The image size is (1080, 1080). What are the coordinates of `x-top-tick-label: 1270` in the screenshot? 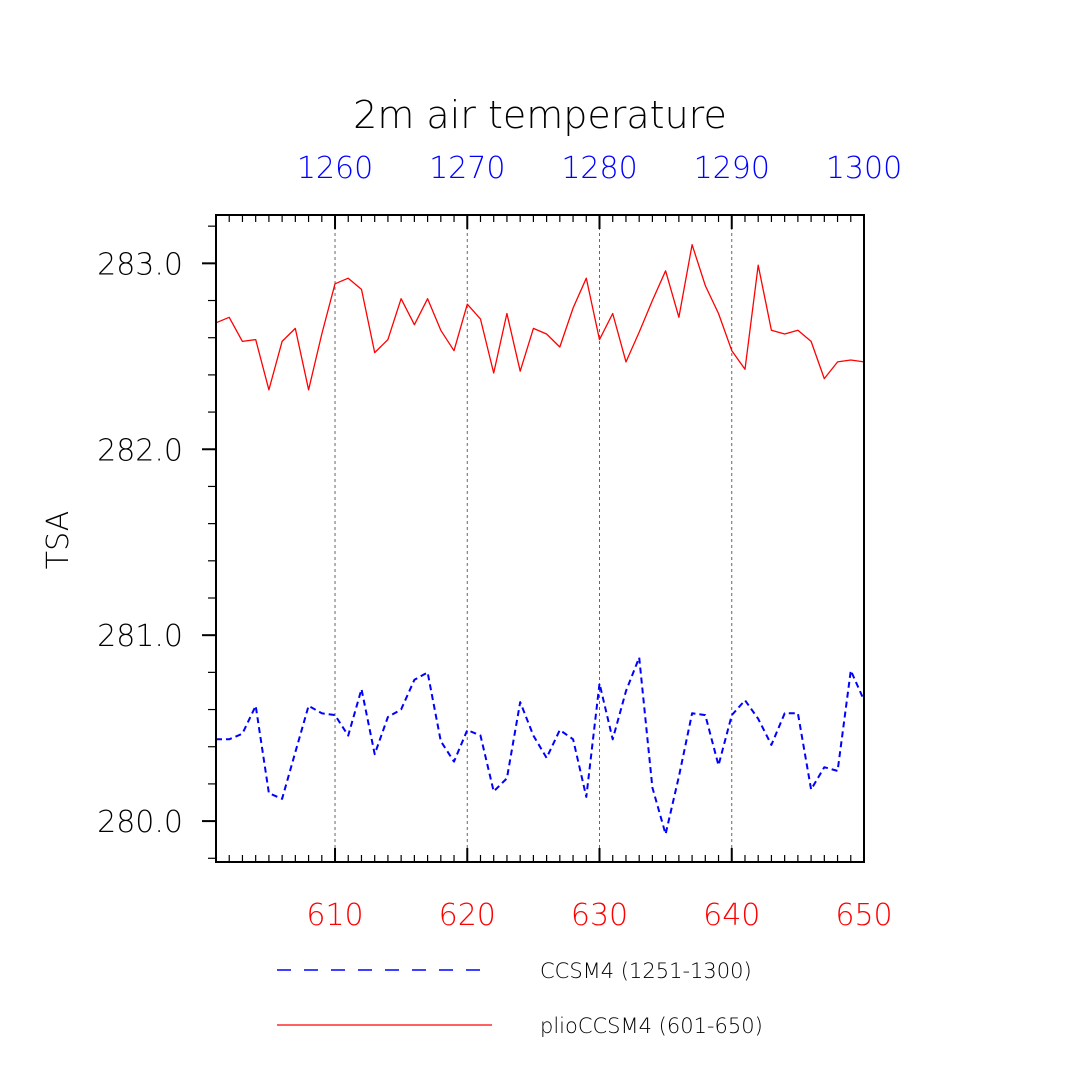 It's located at (467, 168).